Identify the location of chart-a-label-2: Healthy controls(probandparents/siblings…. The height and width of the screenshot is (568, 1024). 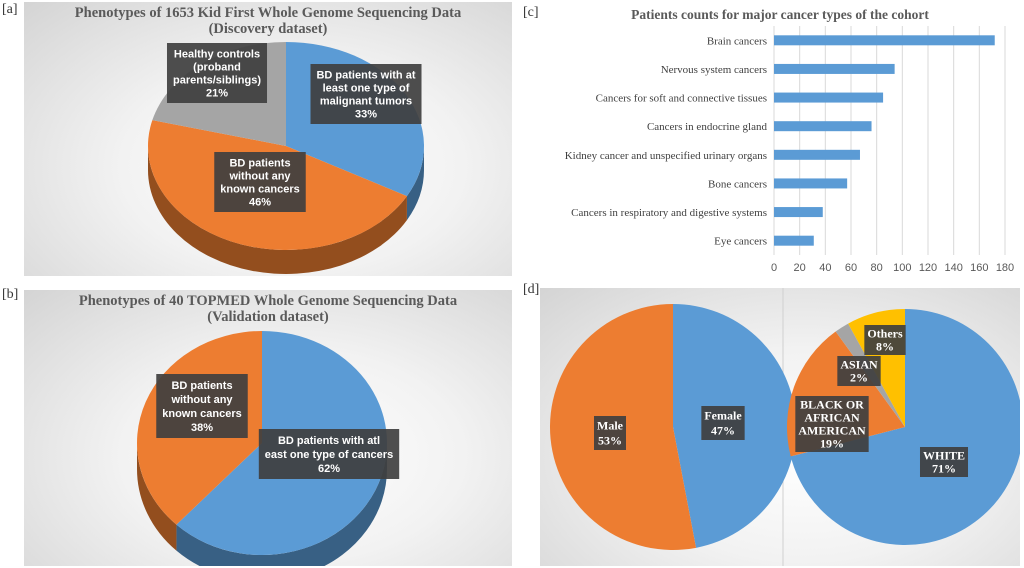
(217, 73).